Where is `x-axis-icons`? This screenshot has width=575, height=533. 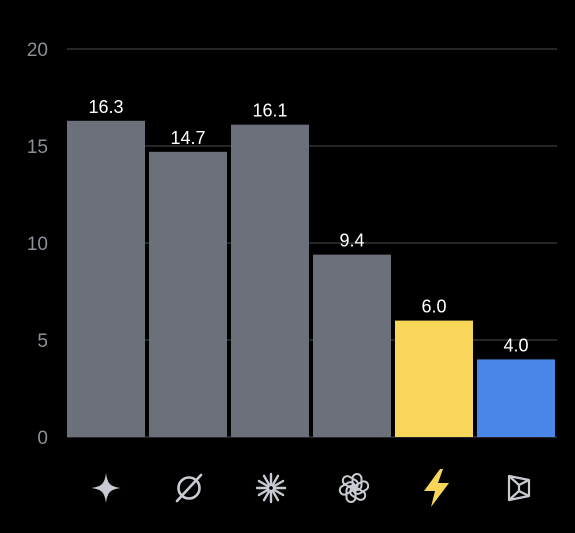 x-axis-icons is located at coordinates (311, 488).